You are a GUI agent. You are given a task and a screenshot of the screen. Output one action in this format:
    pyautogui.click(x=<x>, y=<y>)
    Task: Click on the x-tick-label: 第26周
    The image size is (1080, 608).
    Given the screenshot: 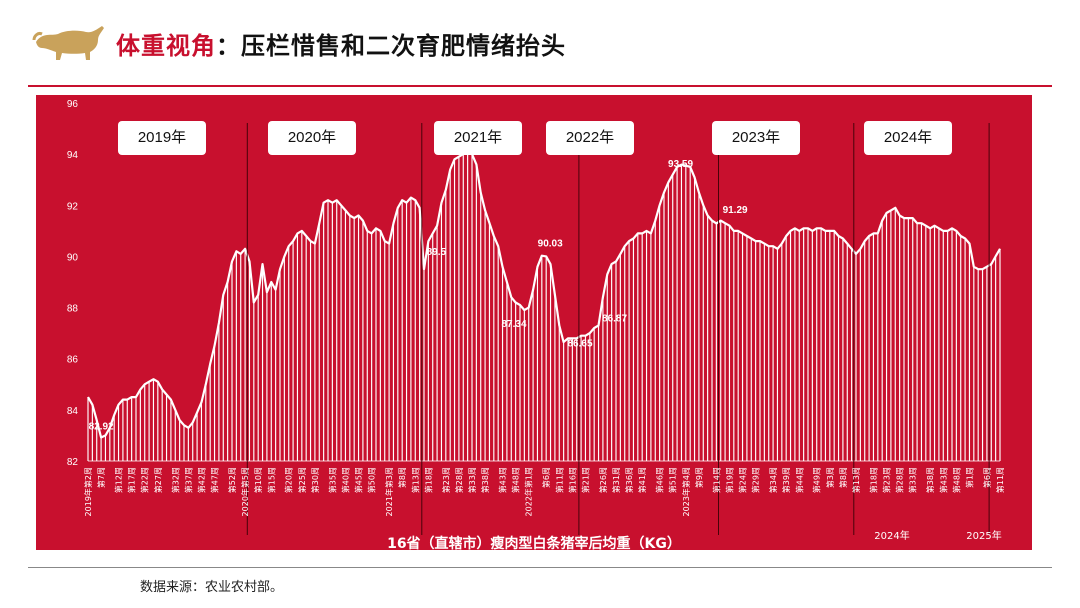 What is the action you would take?
    pyautogui.click(x=603, y=480)
    